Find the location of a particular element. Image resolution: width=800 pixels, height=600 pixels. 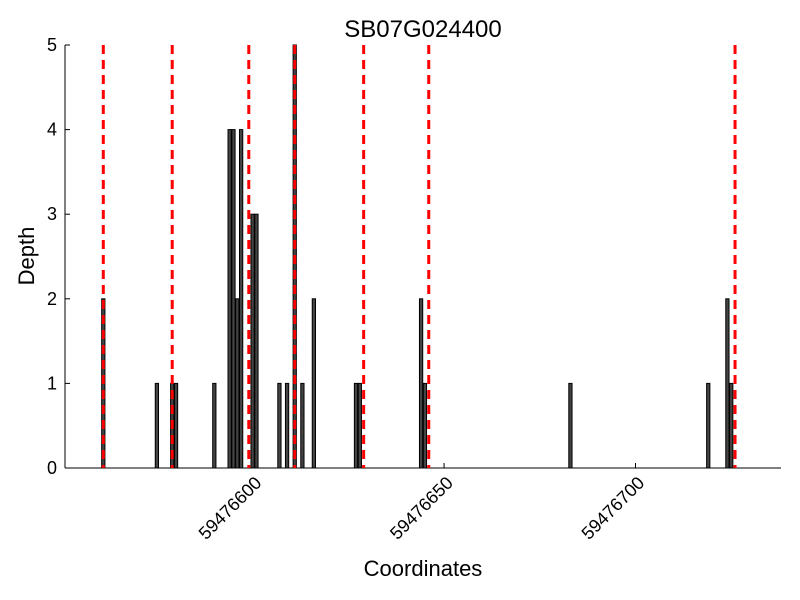

chart-title: SB07G024400 is located at coordinates (422, 29).